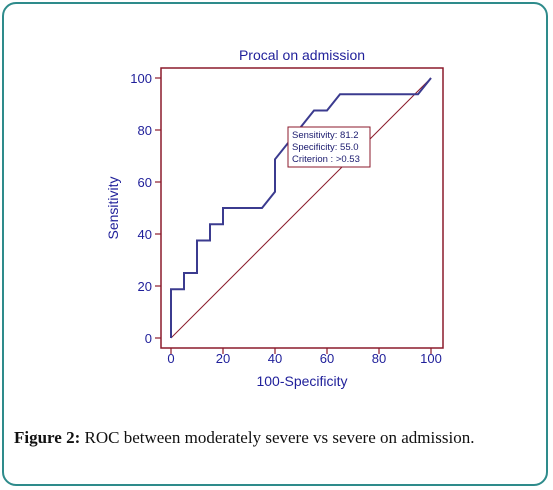 The width and height of the screenshot is (553, 490). Describe the element at coordinates (275, 358) in the screenshot. I see `x-tick-label: 40` at that location.